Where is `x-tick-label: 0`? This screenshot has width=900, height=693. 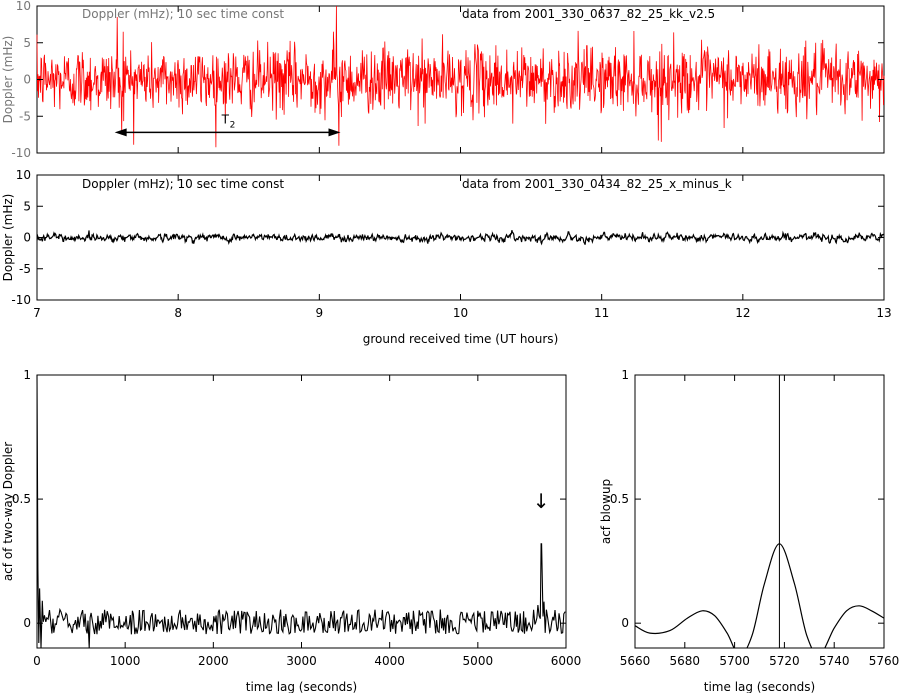
x-tick-label: 0 is located at coordinates (37, 661).